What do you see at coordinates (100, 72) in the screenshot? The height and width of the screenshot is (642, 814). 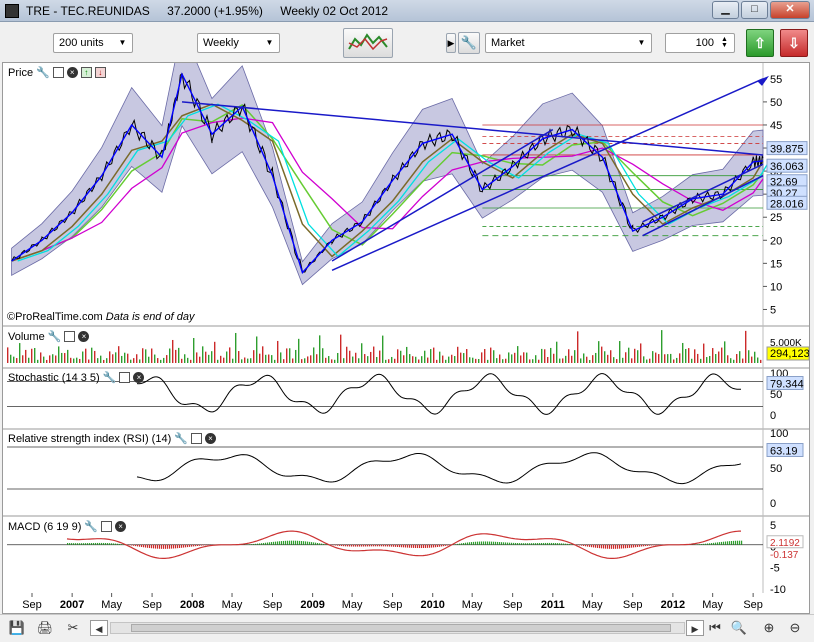 I see `arrow-down-icon: ↓` at bounding box center [100, 72].